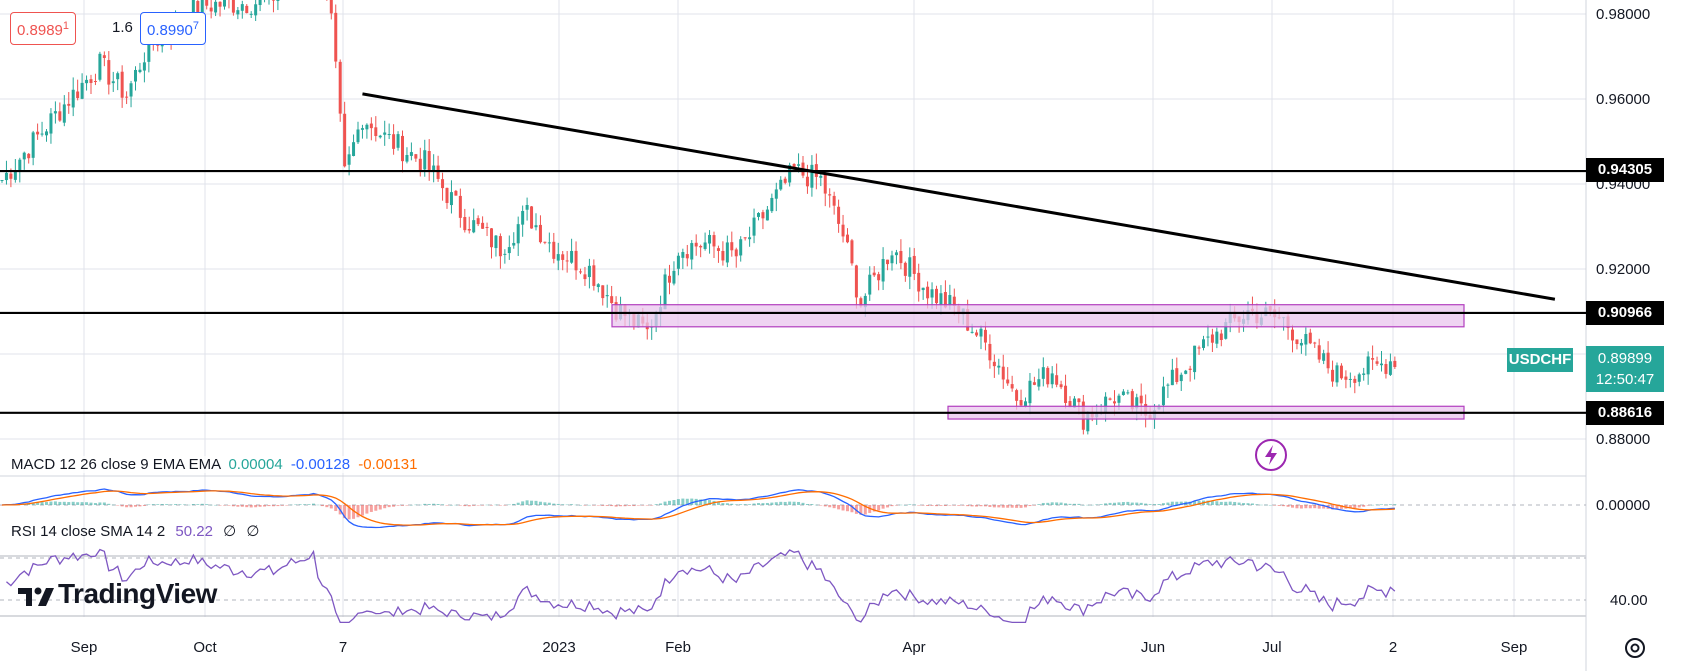 Image resolution: width=1689 pixels, height=671 pixels. What do you see at coordinates (137, 593) in the screenshot?
I see `tradingview-watermark: TradingView` at bounding box center [137, 593].